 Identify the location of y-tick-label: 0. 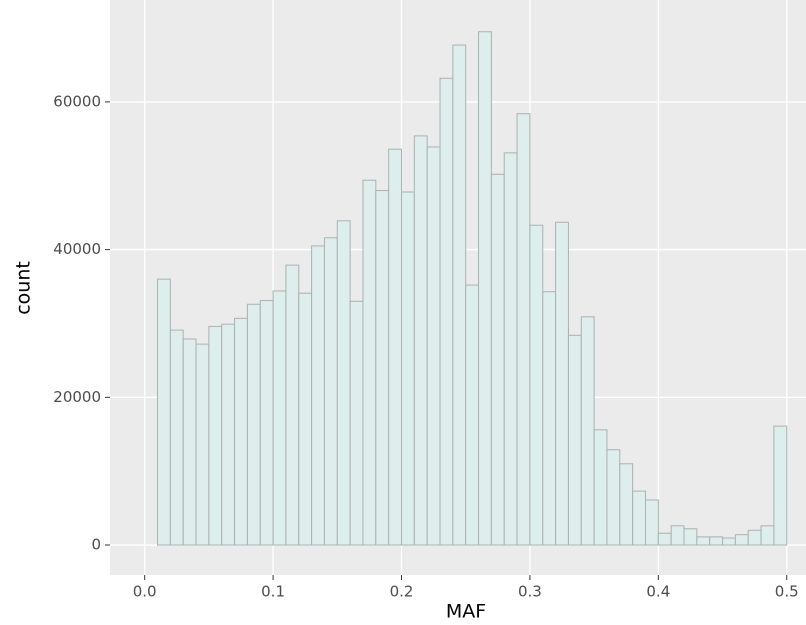
(96, 545).